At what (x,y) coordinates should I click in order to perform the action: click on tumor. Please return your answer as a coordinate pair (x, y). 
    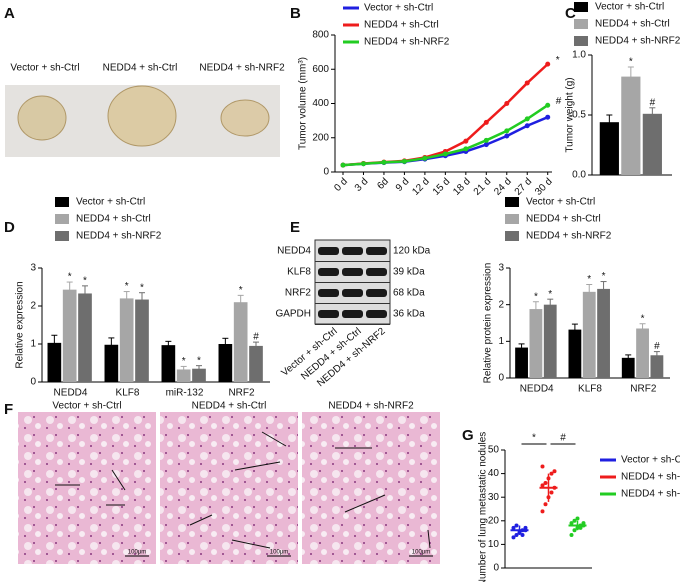
    Looking at the image, I should click on (245, 118).